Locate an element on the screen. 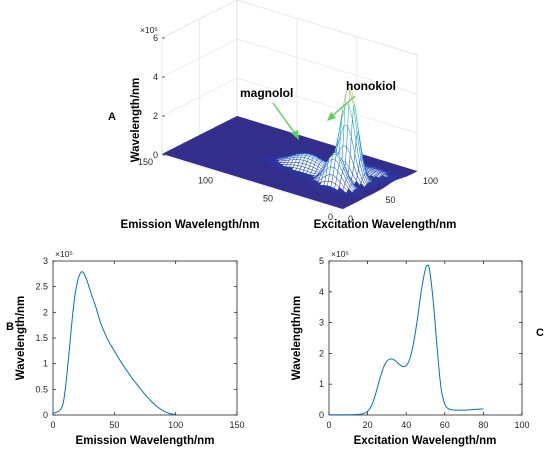  z-axis-label-a: Wavelength/nm is located at coordinates (136, 120).